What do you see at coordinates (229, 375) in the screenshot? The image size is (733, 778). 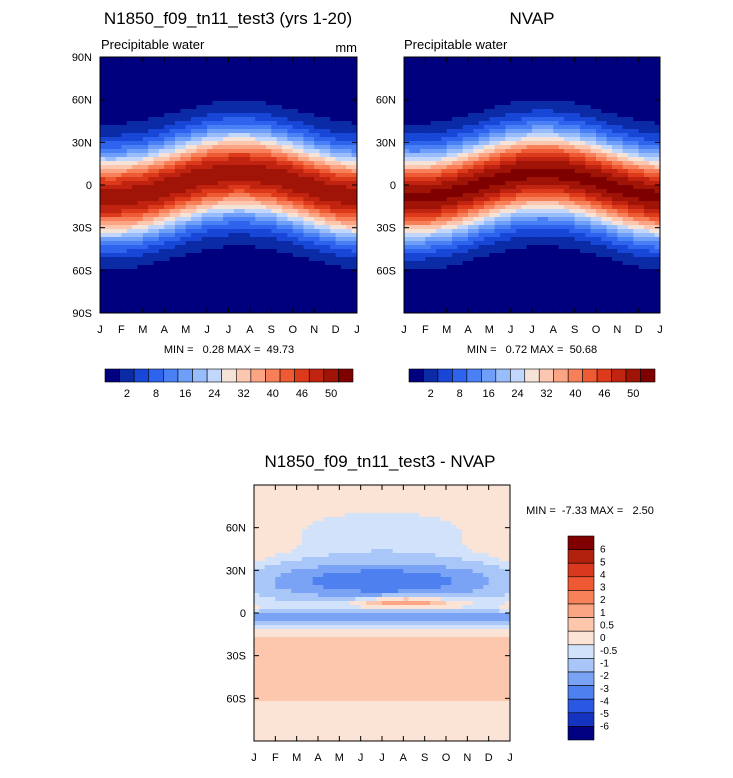 I see `colorbar-box` at bounding box center [229, 375].